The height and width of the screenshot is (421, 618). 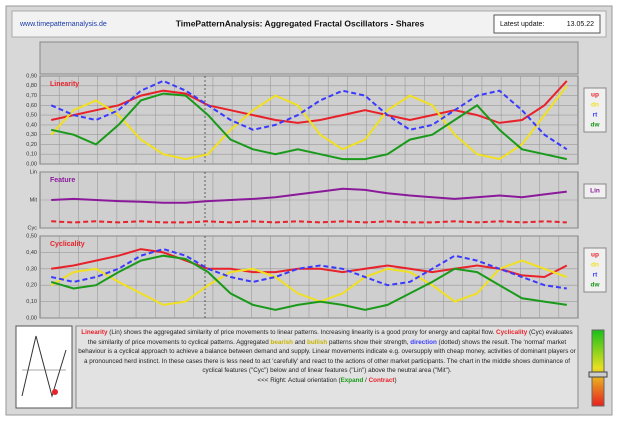 What do you see at coordinates (63, 24) in the screenshot?
I see `site: www.timepatternanalysis.de` at bounding box center [63, 24].